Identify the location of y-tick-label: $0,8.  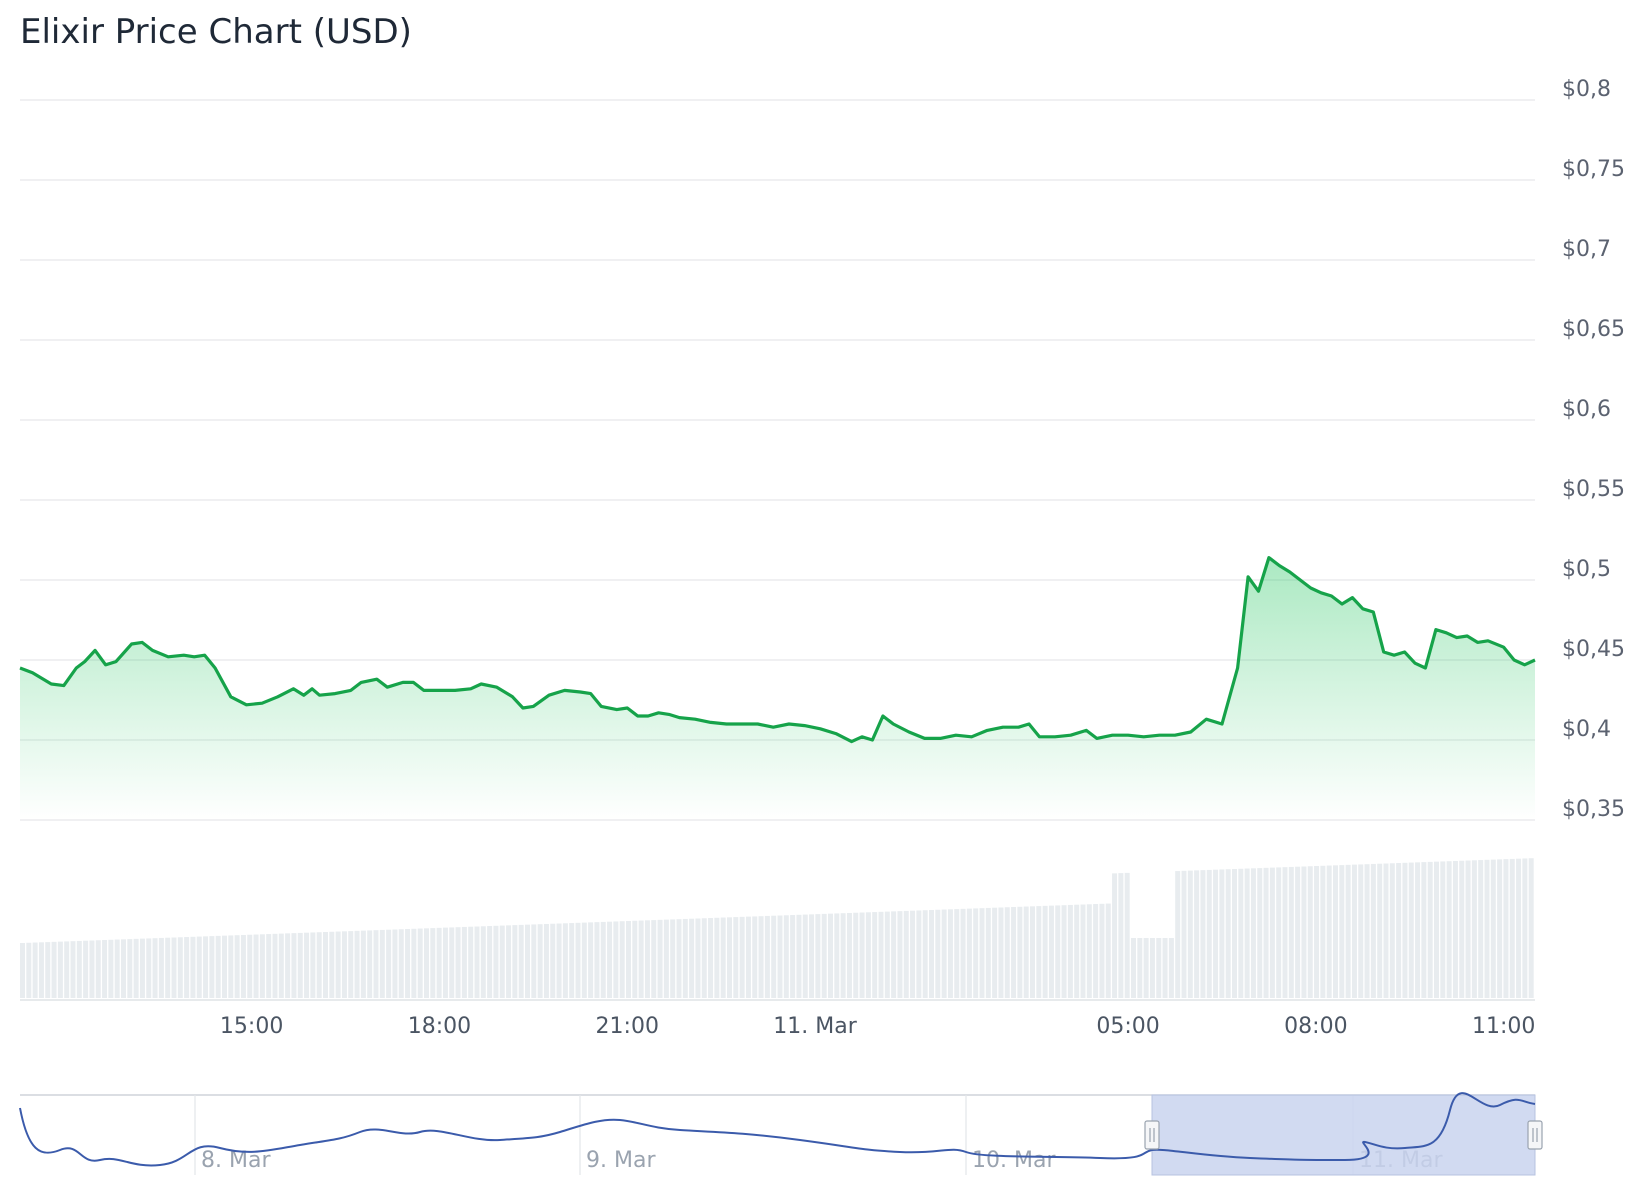
(1586, 89).